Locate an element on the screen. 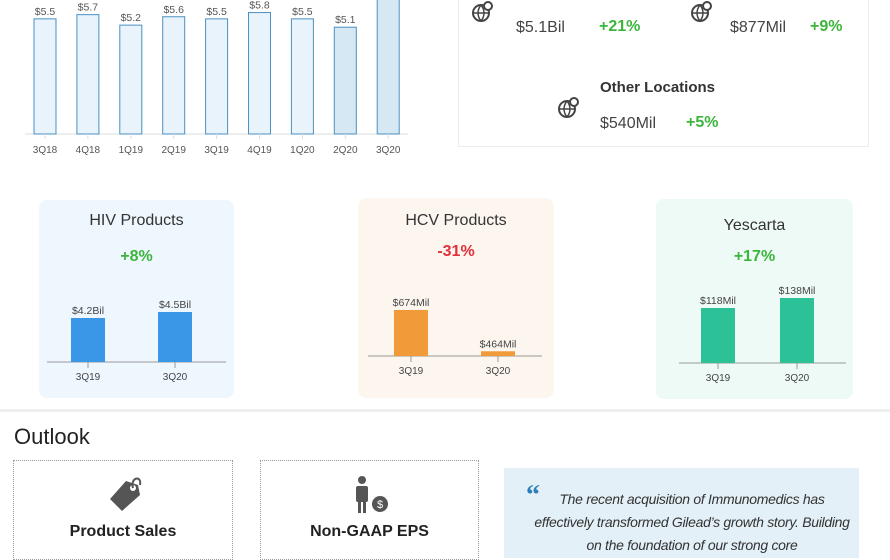 Image resolution: width=890 pixels, height=560 pixels. data-label: $674Mil is located at coordinates (411, 303).